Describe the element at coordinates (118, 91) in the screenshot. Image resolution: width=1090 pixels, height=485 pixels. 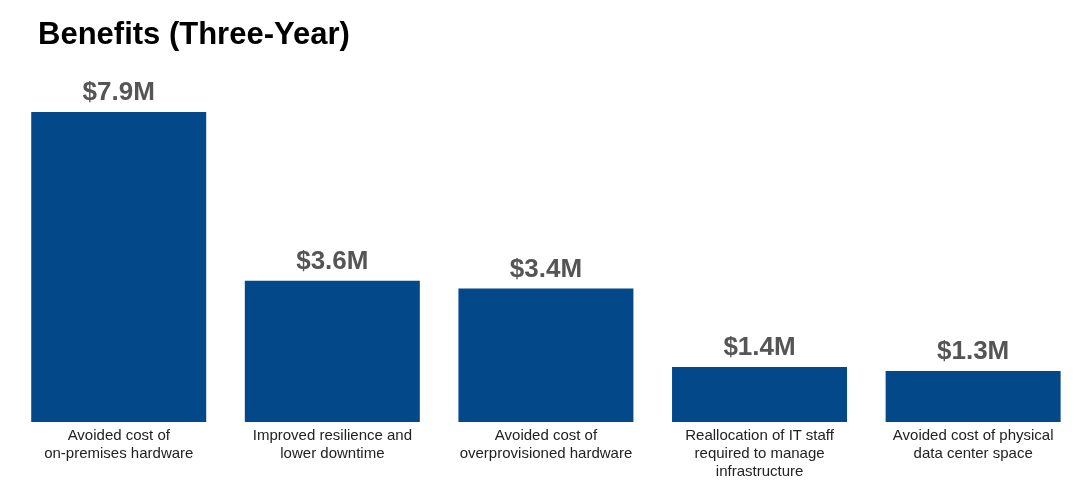
I see `data-label: $7.9M` at that location.